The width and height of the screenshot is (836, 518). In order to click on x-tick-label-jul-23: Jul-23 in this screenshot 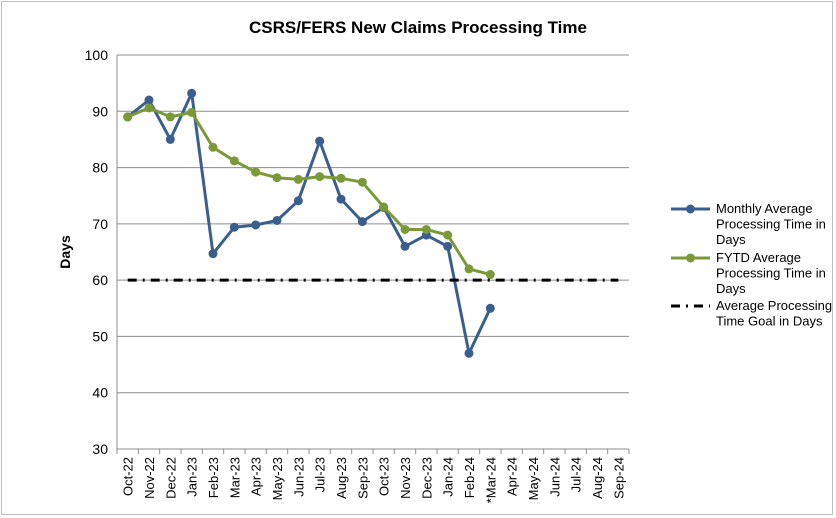, I will do `click(320, 474)`.